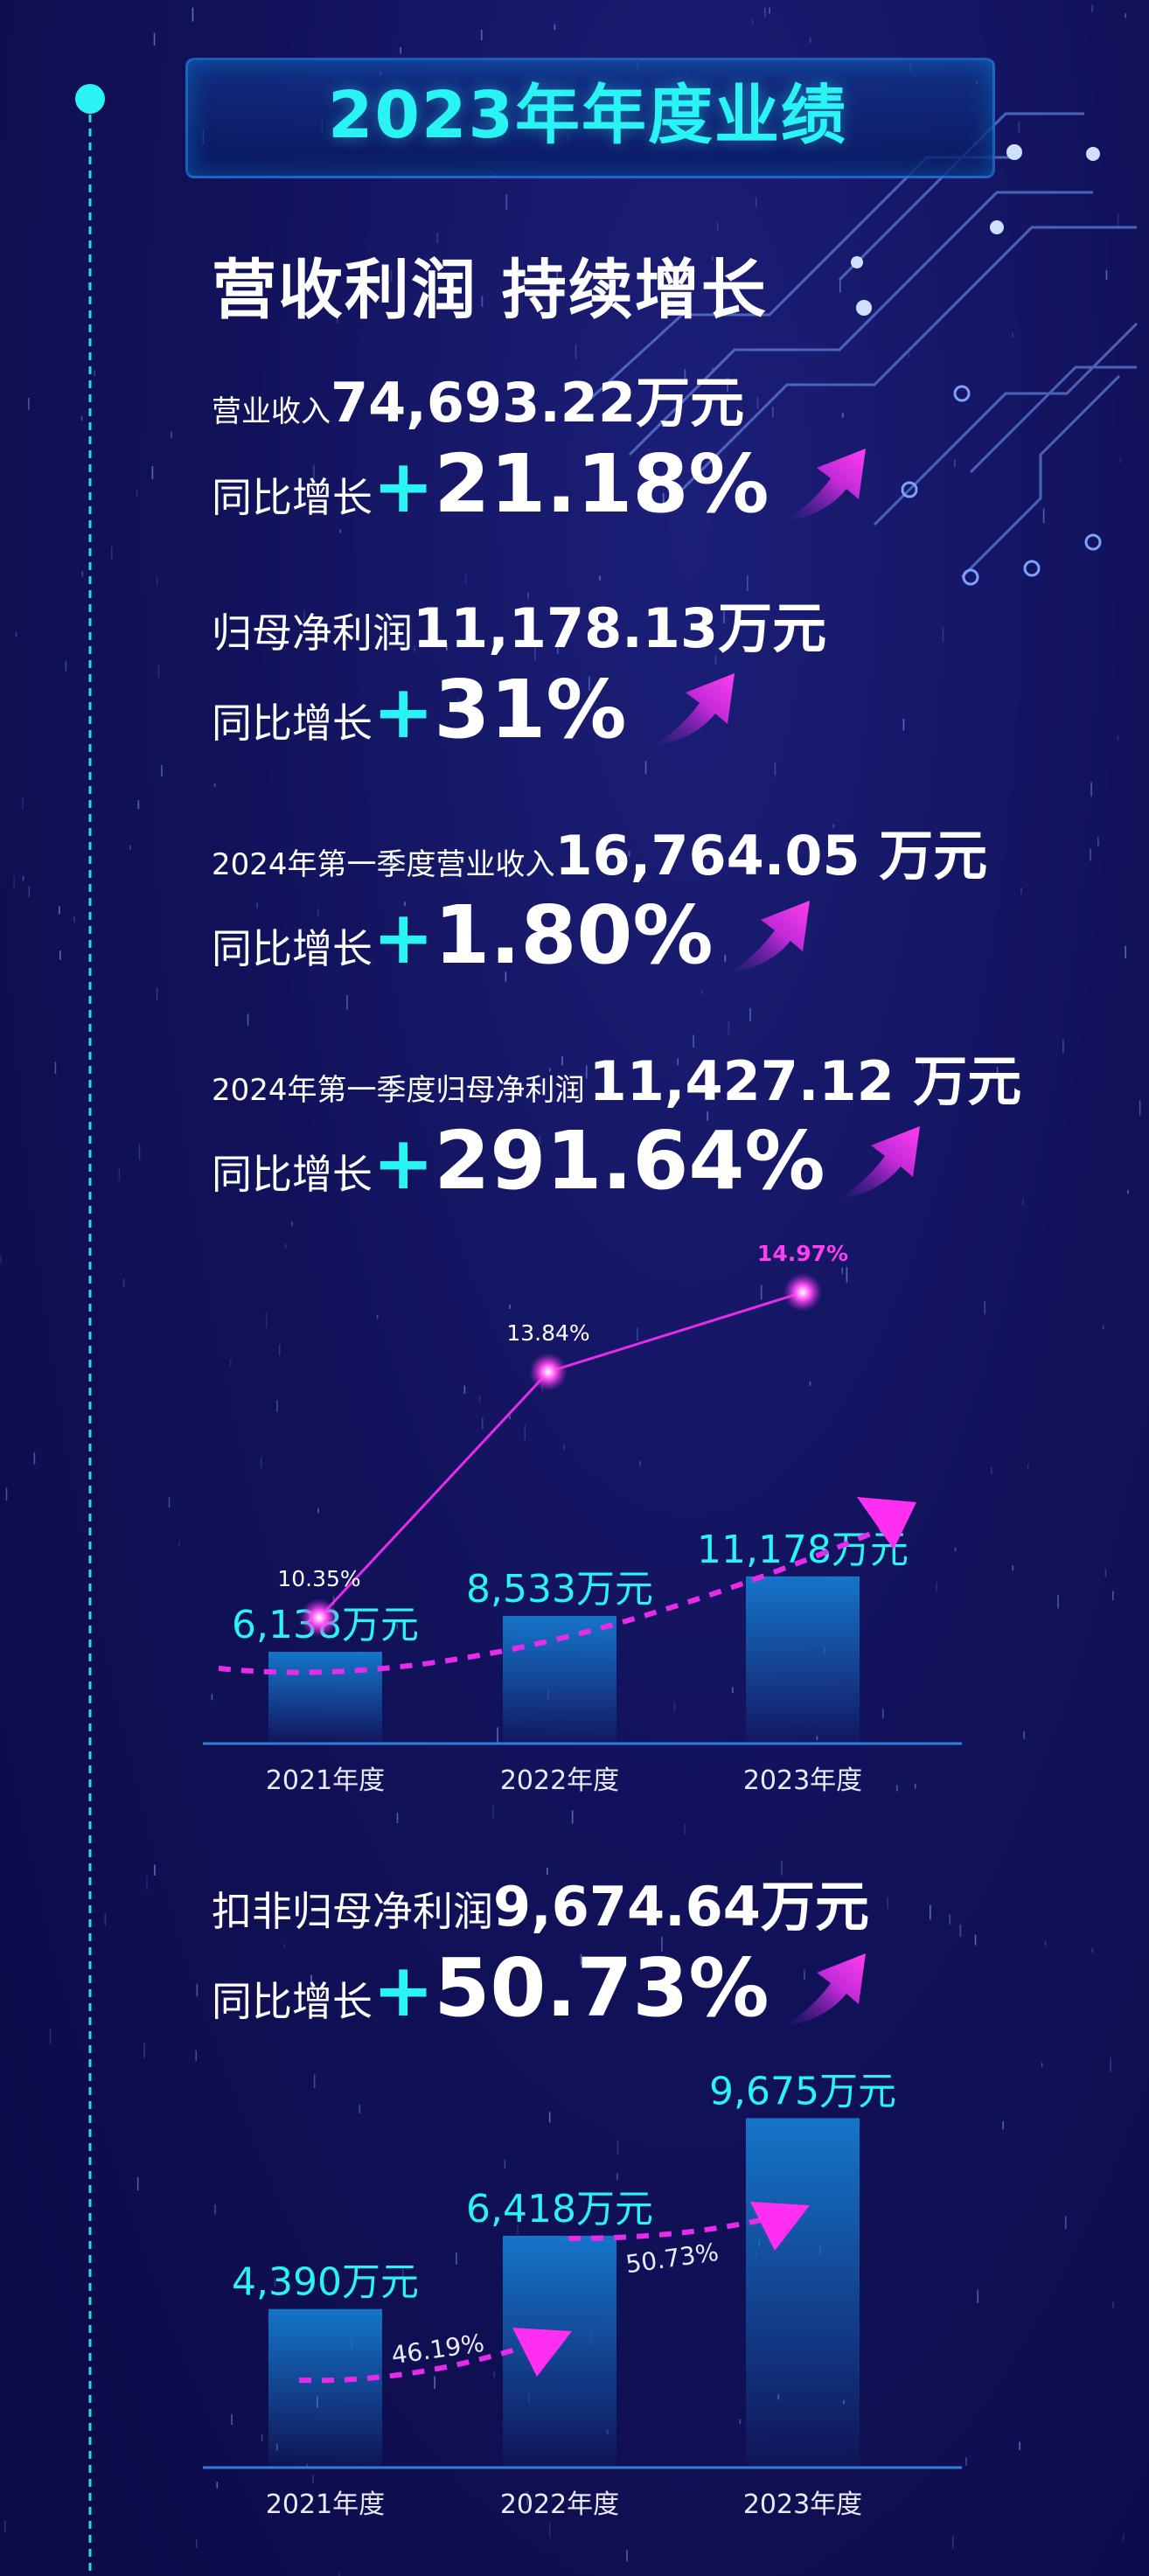  I want to click on deducted-profit-growth-plus: +, so click(404, 1990).